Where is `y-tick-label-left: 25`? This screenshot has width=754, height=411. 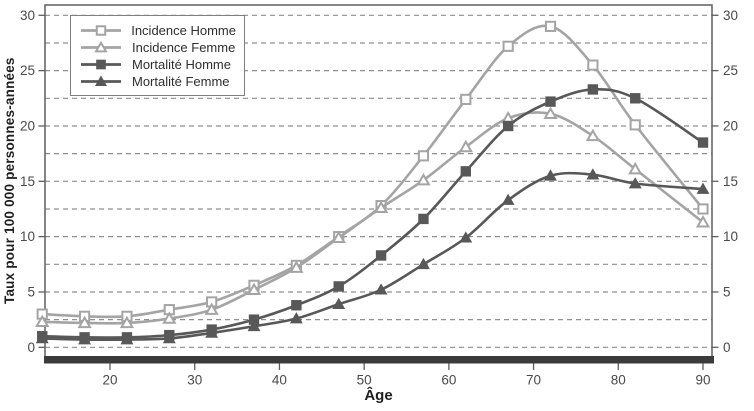 y-tick-label-left: 25 is located at coordinates (27, 70).